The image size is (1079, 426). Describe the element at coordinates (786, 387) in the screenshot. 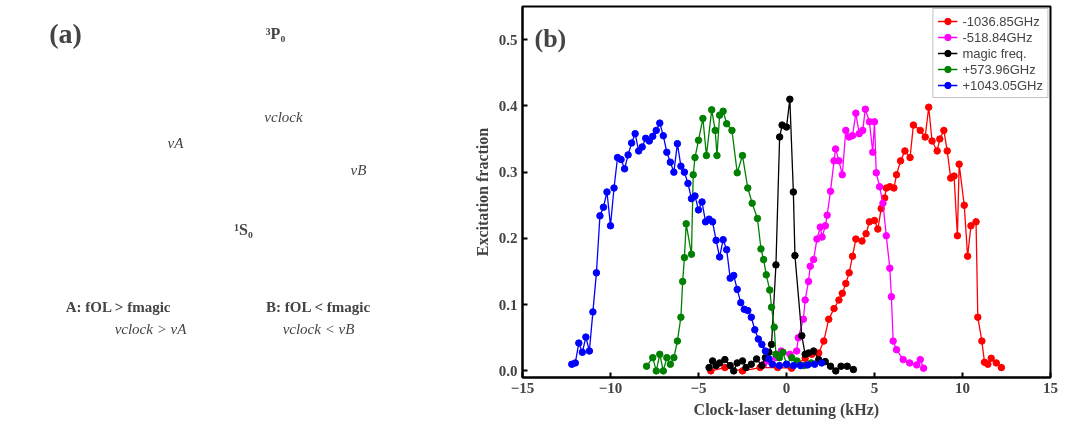

I see `x-tick-label: 0` at that location.